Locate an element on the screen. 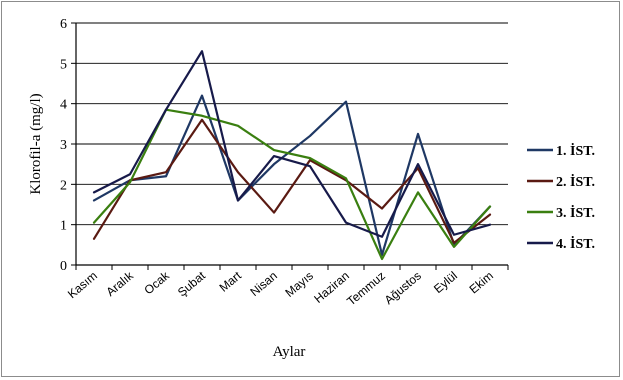 The image size is (623, 380). y-tick-labels: 0 1 2 3 4 5 6 is located at coordinates (63, 145).